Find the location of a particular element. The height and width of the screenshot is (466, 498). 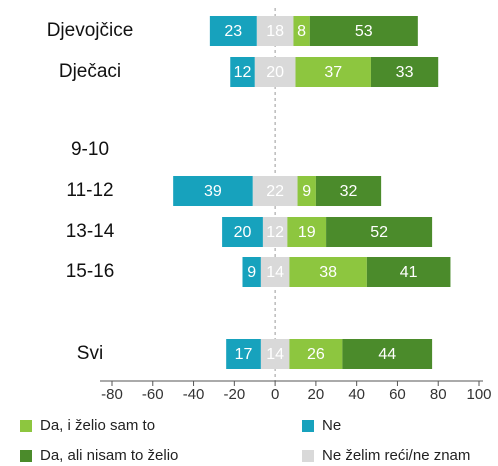

x-tick-label: 0 is located at coordinates (275, 394).